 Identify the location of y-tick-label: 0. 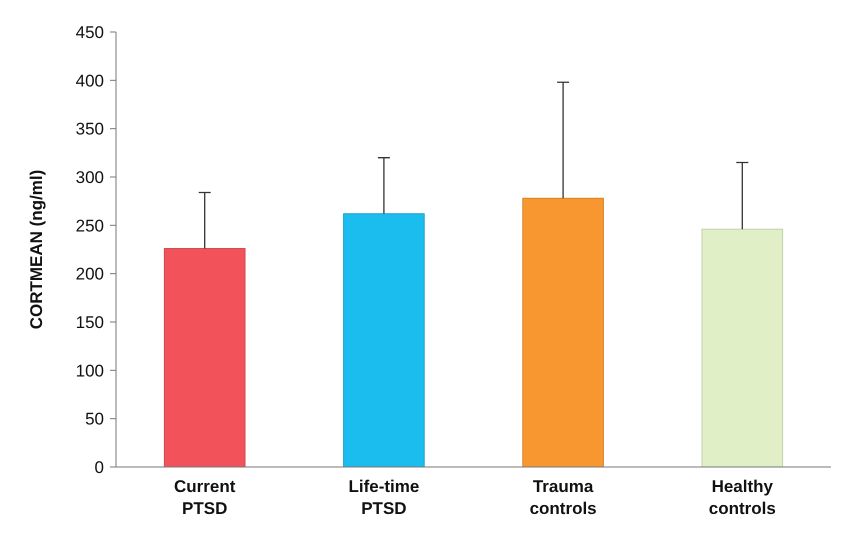
(99, 467).